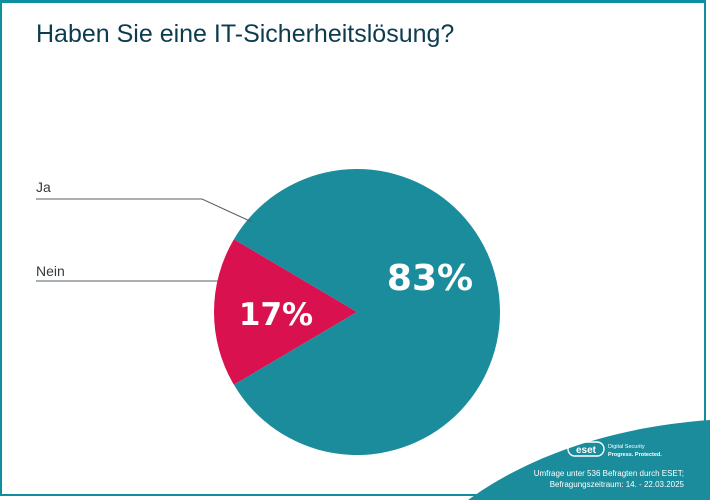 Image resolution: width=710 pixels, height=500 pixels. Describe the element at coordinates (50, 271) in the screenshot. I see `legend-label-nein: Nein` at that location.